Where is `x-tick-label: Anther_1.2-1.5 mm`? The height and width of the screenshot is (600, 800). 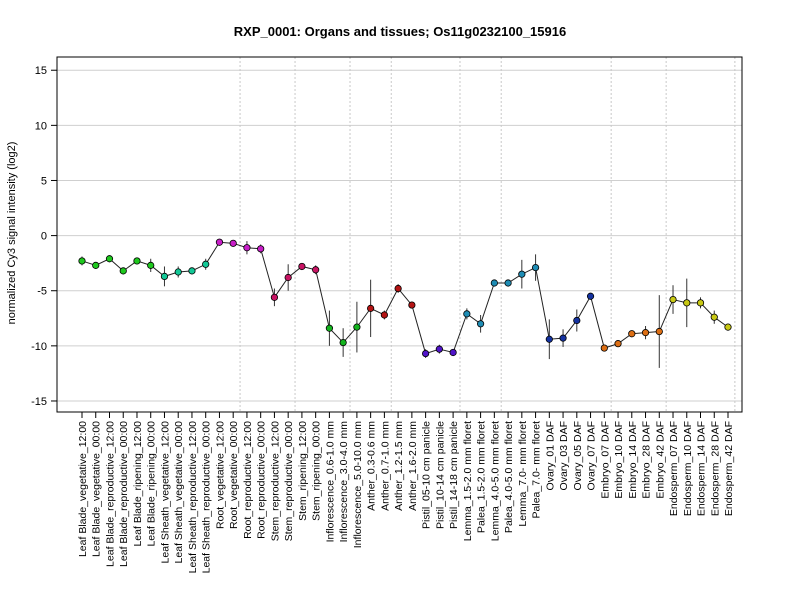
x-tick-label: Anther_1.2-1.5 mm is located at coordinates (399, 466).